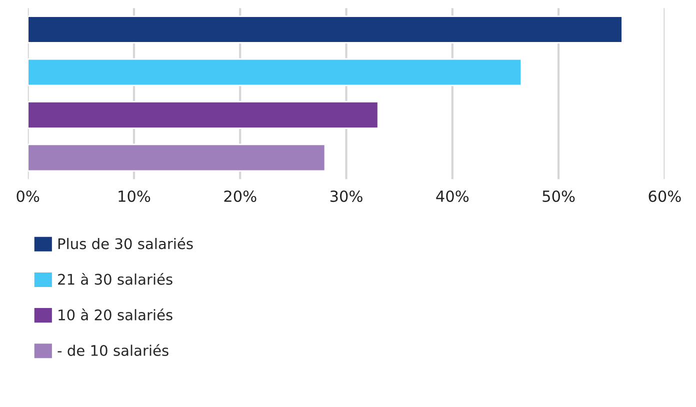 This screenshot has width=696, height=407. I want to click on x-tick-label: 30%, so click(346, 196).